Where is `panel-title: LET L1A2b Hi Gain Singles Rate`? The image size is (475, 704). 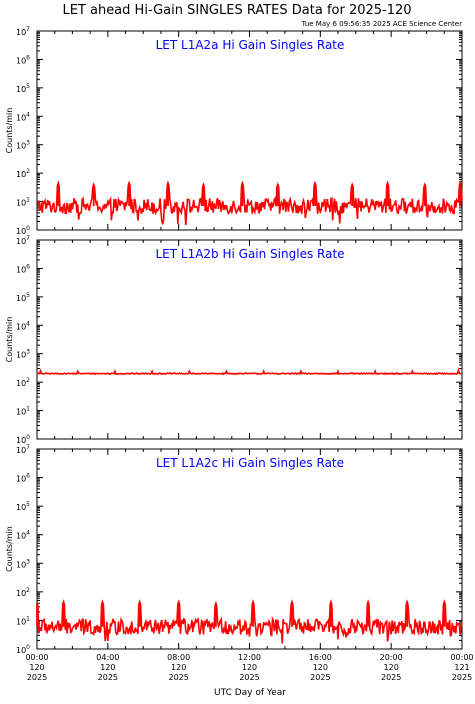 panel-title: LET L1A2b Hi Gain Singles Rate is located at coordinates (249, 254).